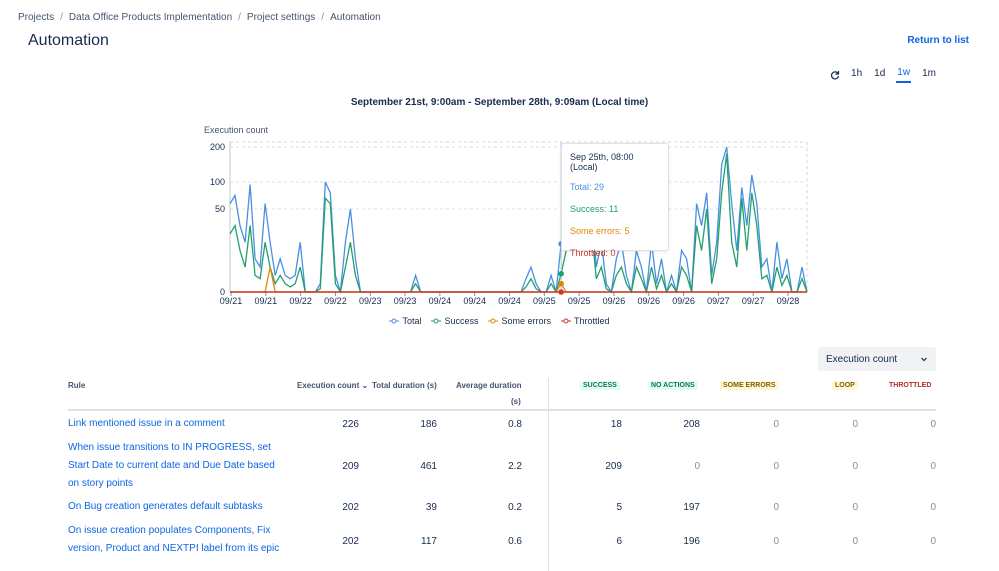  What do you see at coordinates (938, 40) in the screenshot?
I see `return-to-list-link: Return to list` at bounding box center [938, 40].